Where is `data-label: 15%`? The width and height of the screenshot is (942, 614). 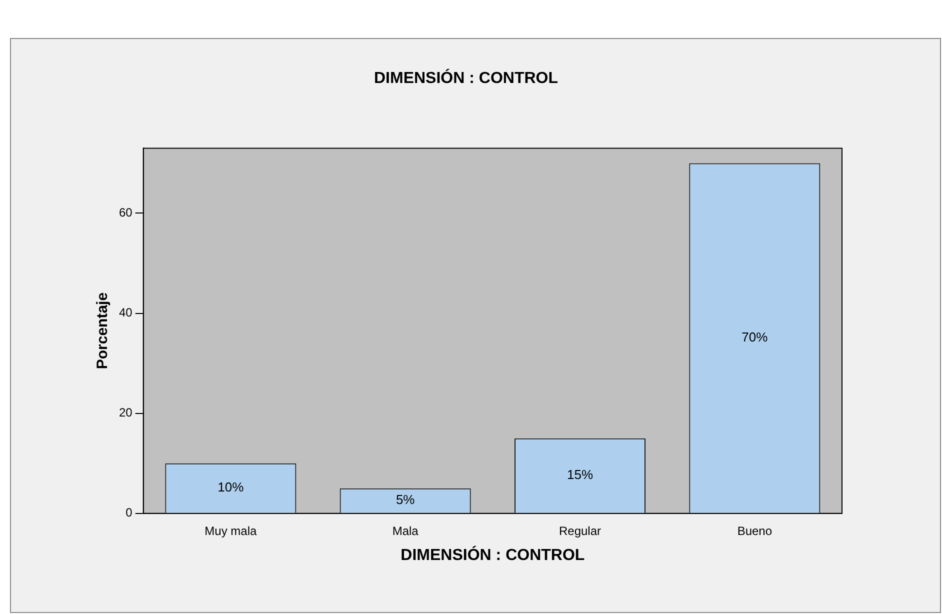 data-label: 15% is located at coordinates (580, 474).